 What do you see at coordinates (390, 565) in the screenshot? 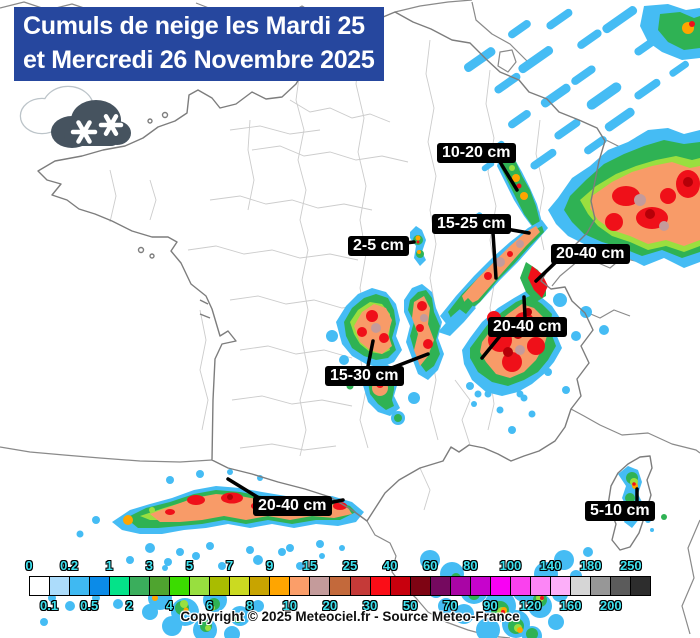
I see `legend-tick-label: 40` at bounding box center [390, 565].